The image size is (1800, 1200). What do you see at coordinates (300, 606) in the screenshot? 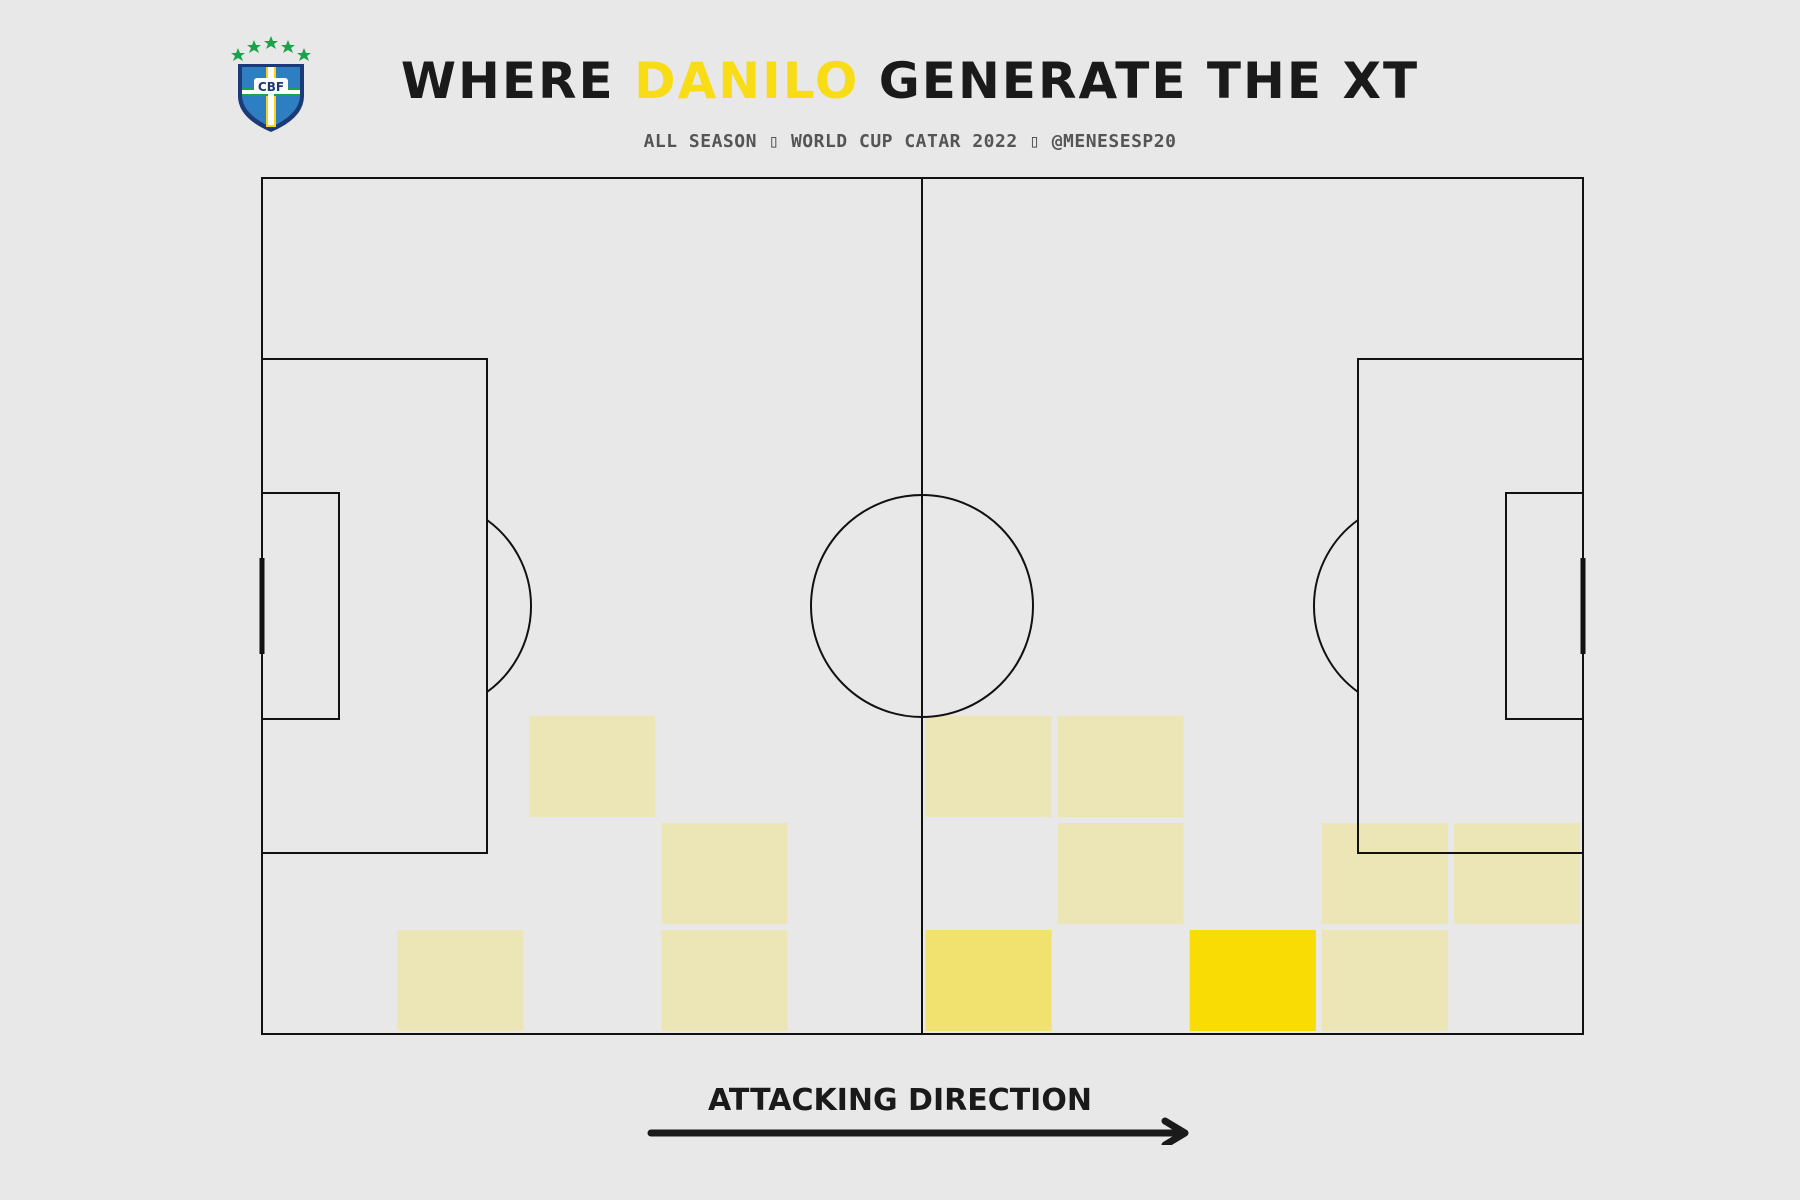
I see `left-six-yard-box` at bounding box center [300, 606].